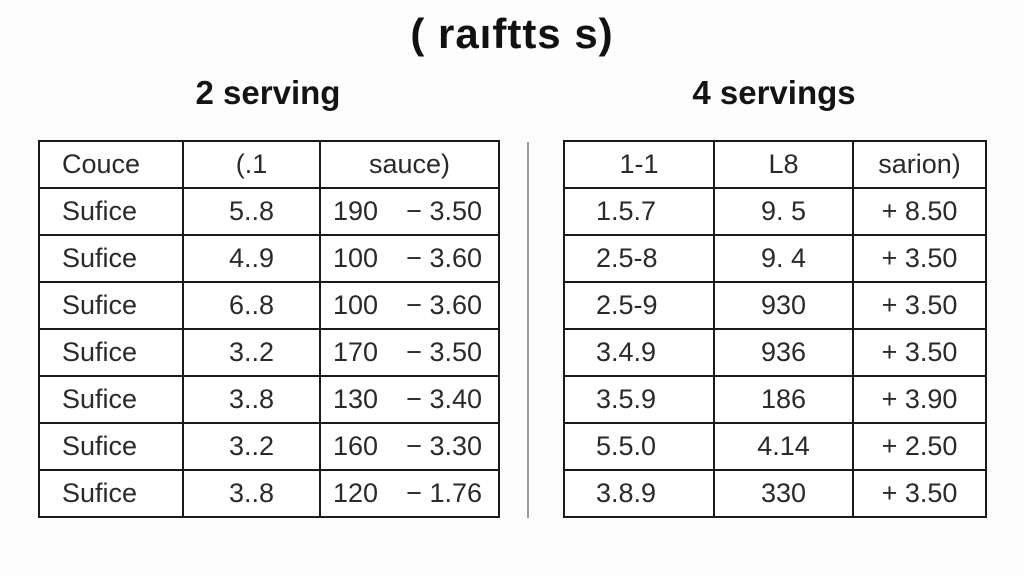 This screenshot has width=1024, height=576. I want to click on cell-value: 130, so click(356, 399).